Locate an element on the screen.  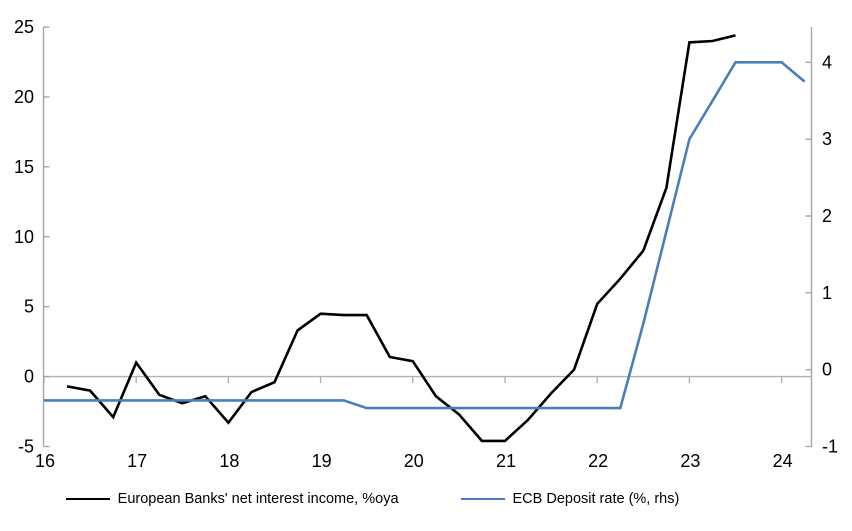
x-axis-tick-label: 17 is located at coordinates (137, 461).